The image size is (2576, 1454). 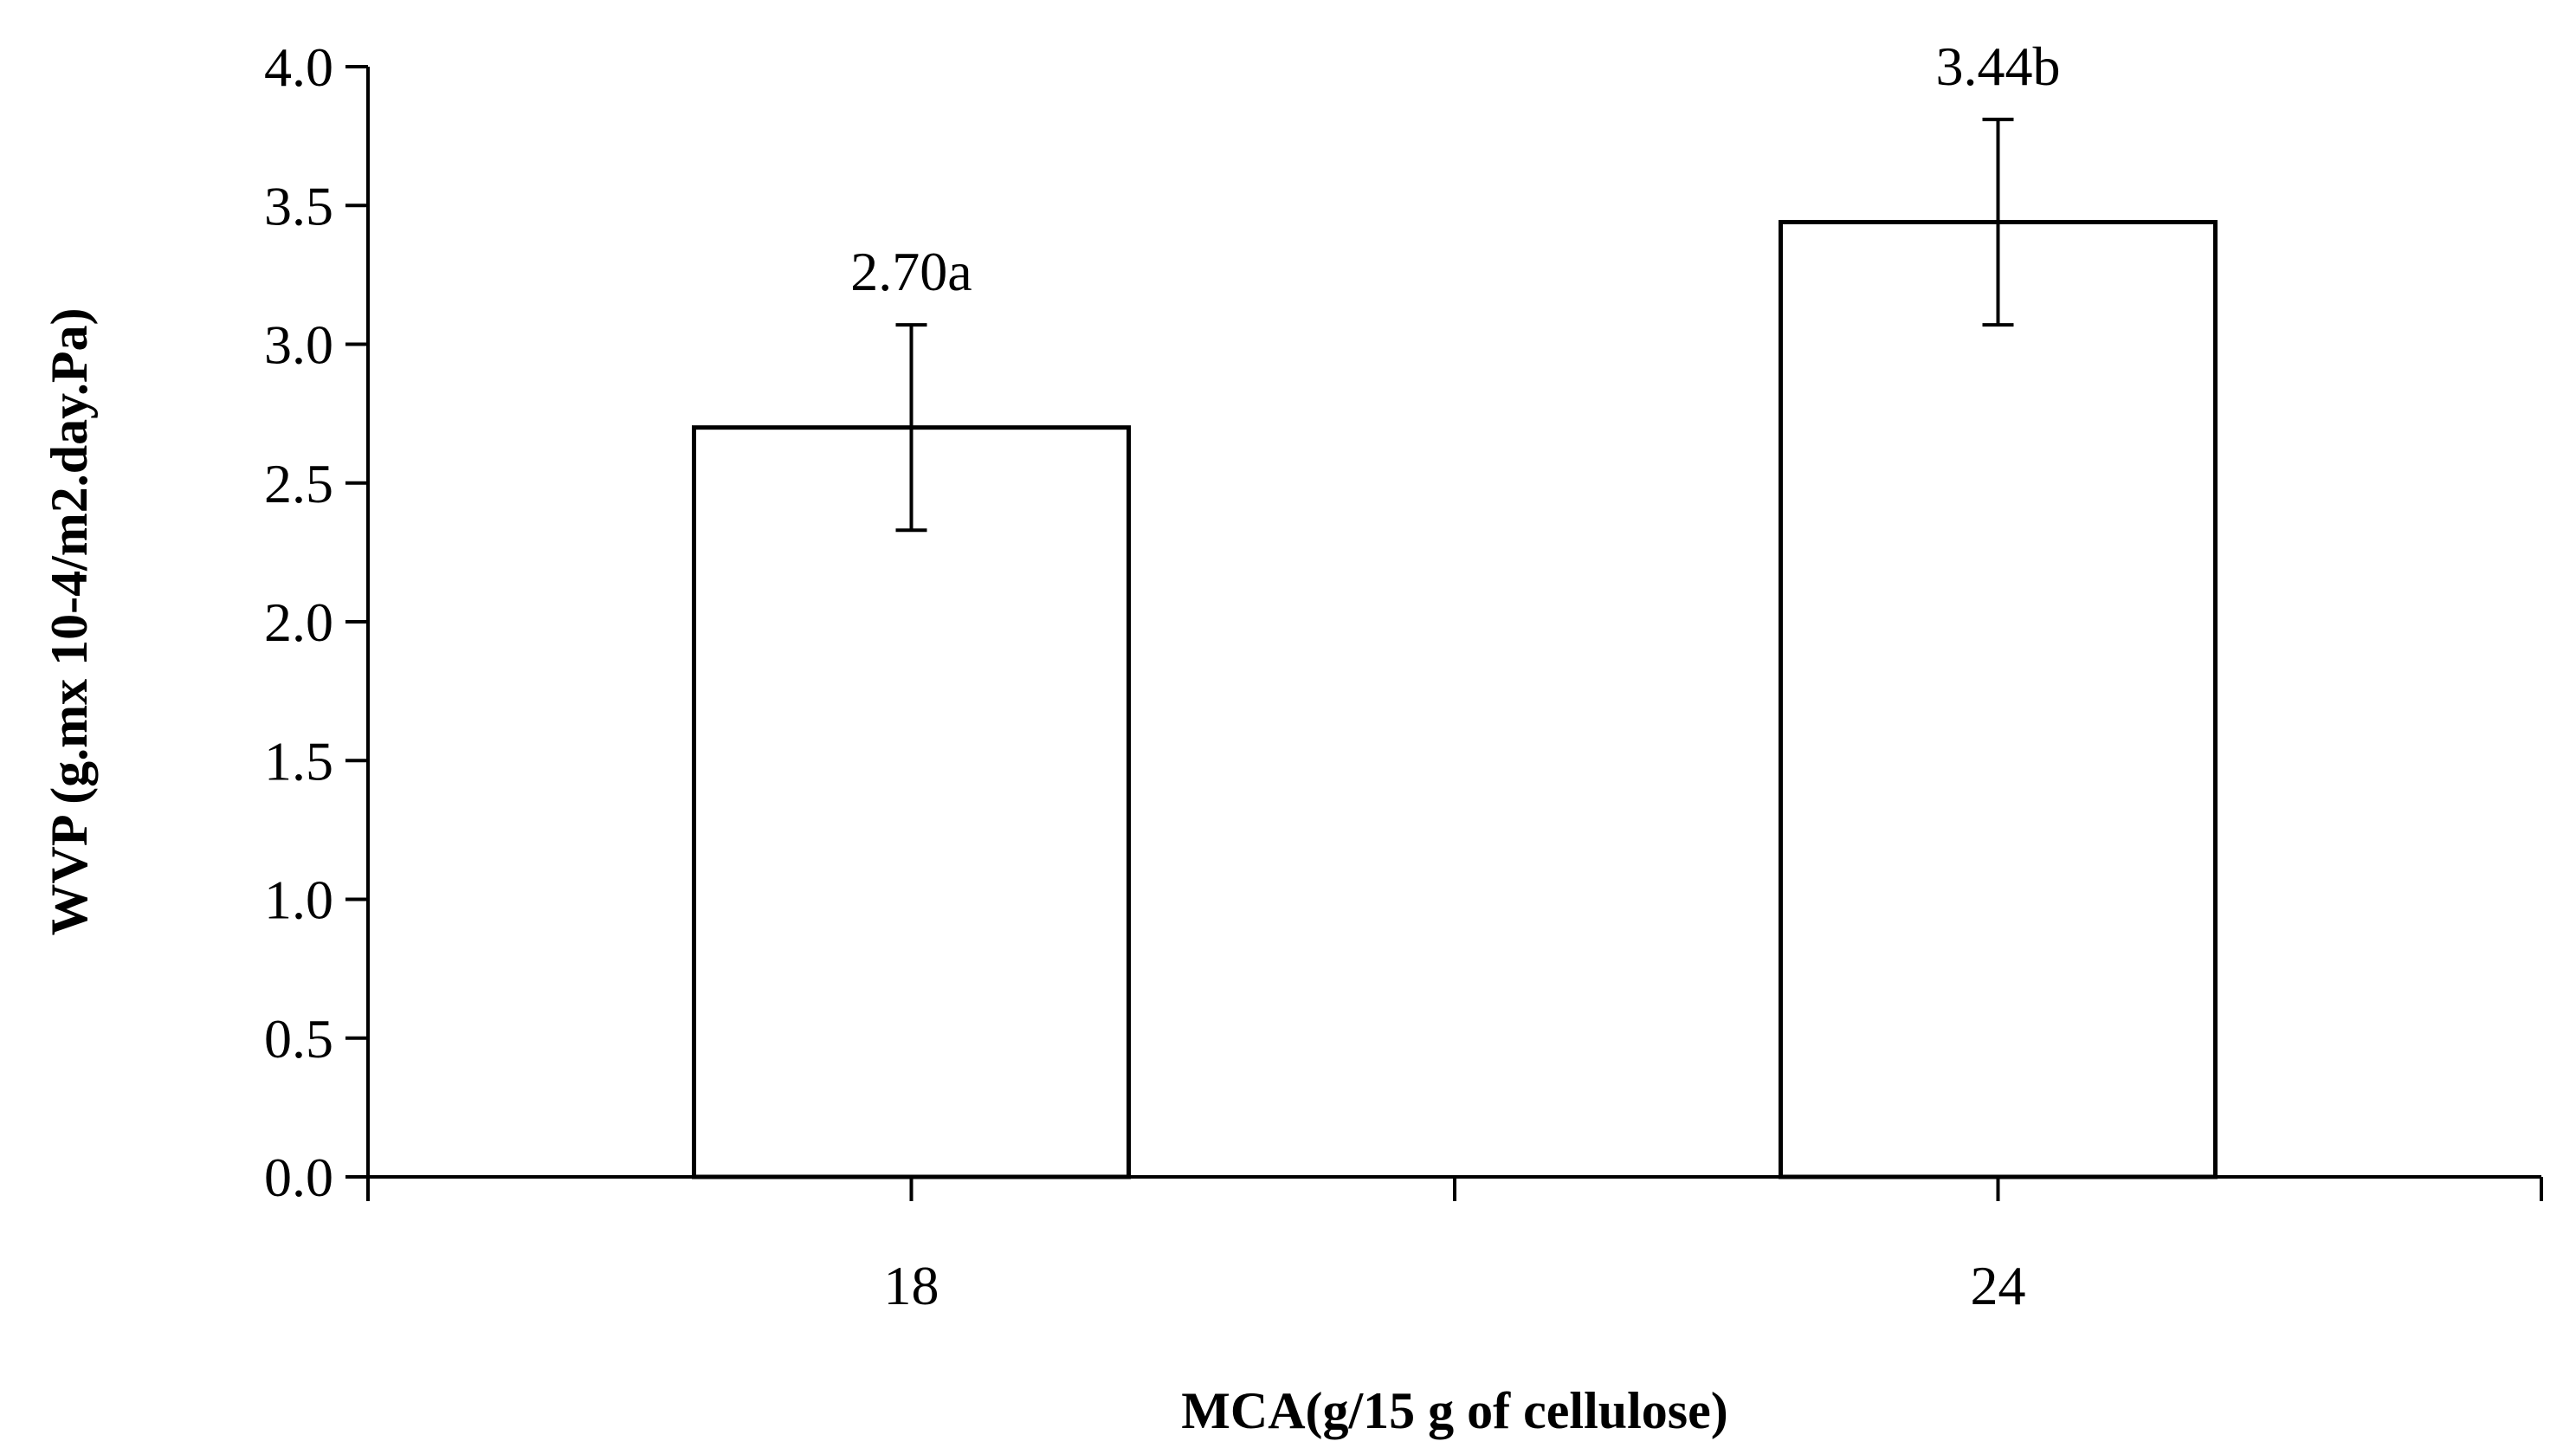 What do you see at coordinates (1454, 1245) in the screenshot?
I see `x-axis: 18 24` at bounding box center [1454, 1245].